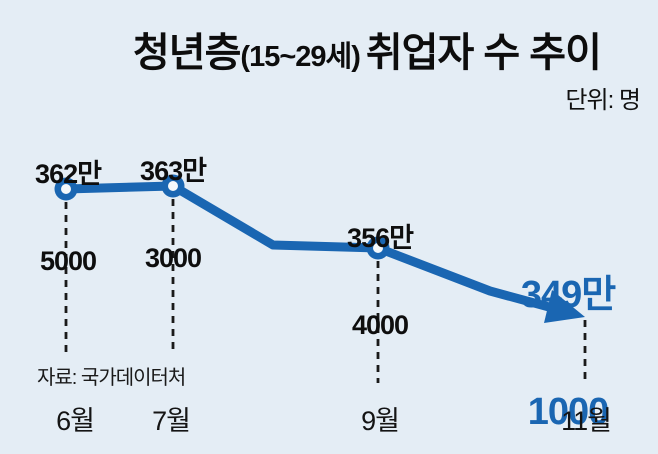 This screenshot has height=454, width=658. What do you see at coordinates (111, 378) in the screenshot?
I see `source-label: 자료: 국가데이터처` at bounding box center [111, 378].